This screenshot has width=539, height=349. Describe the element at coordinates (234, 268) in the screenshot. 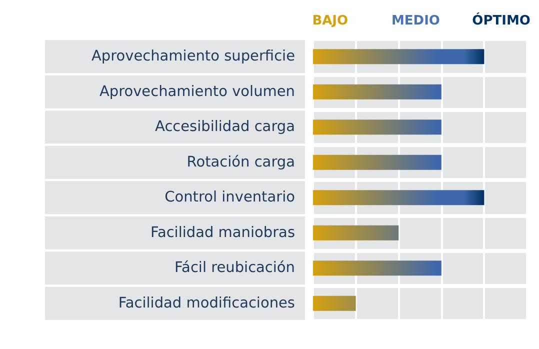

I see `y-tick-label: Fácil reubicación` at that location.